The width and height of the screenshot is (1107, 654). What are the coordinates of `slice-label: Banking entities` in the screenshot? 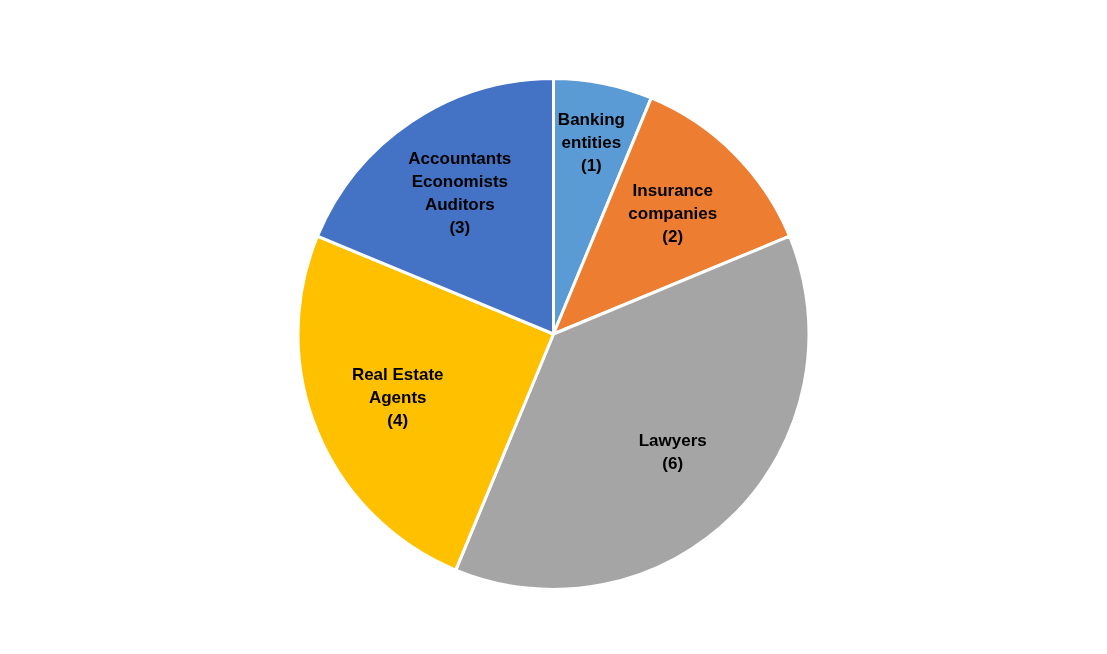 It's located at (591, 131).